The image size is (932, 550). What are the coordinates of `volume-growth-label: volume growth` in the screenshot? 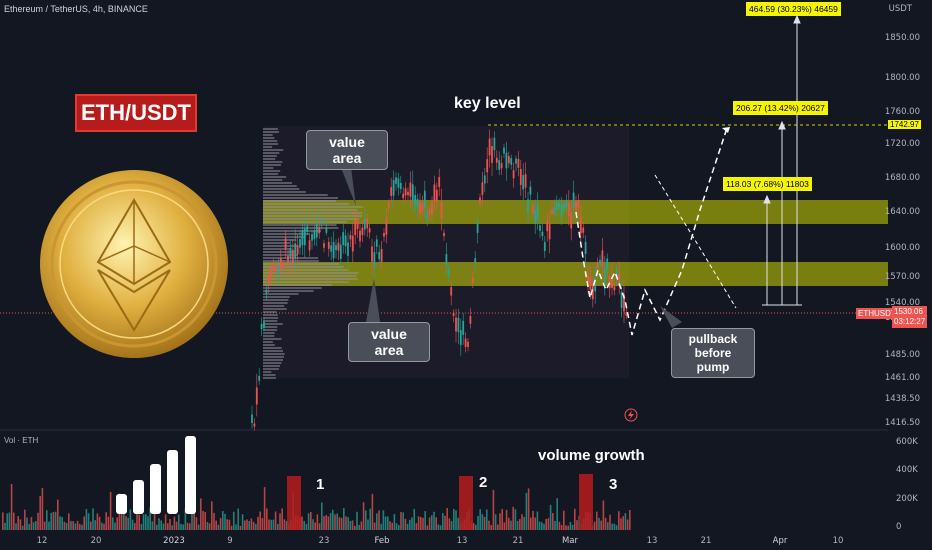 It's located at (591, 455).